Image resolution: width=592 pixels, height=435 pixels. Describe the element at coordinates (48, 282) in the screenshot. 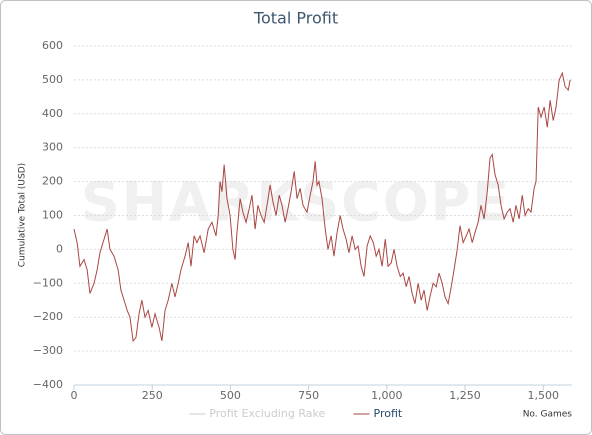

I see `y-tick-label: −100` at that location.